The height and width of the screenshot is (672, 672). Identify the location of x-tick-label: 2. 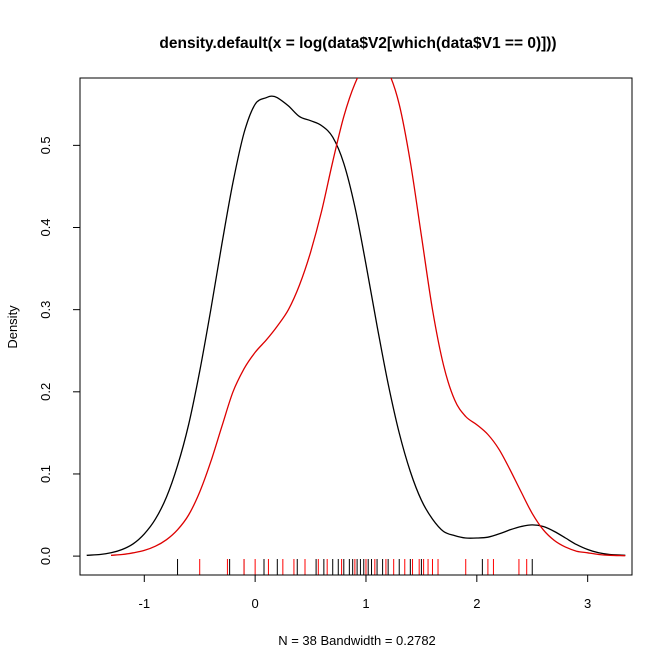
(476, 603).